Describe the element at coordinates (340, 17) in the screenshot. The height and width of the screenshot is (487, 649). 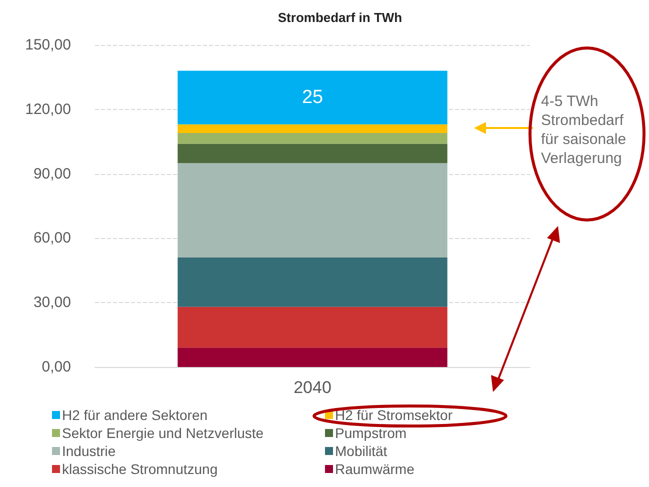
I see `chart-title: Strombedarf in TWh` at that location.